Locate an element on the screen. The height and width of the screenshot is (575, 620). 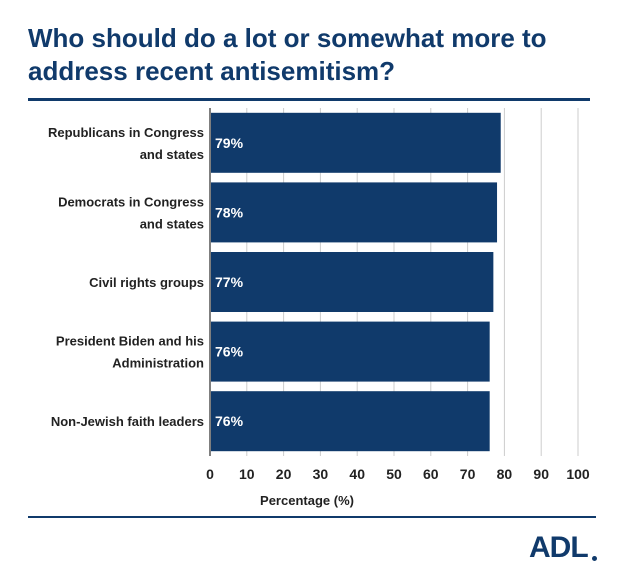
tick-label: 30 is located at coordinates (321, 474).